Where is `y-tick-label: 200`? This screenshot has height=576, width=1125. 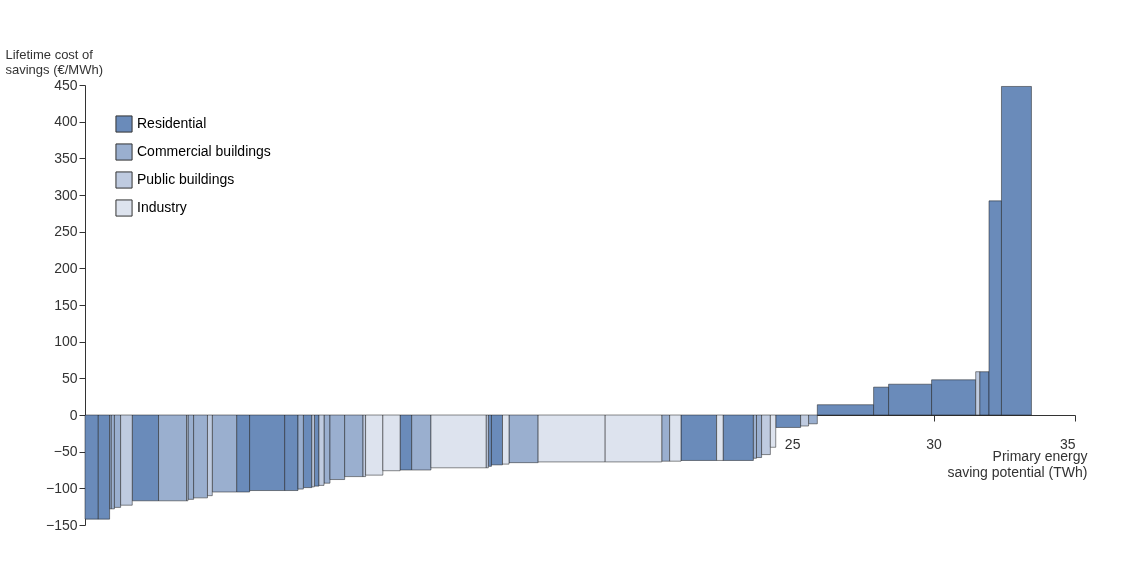
y-tick-label: 200 is located at coordinates (66, 267).